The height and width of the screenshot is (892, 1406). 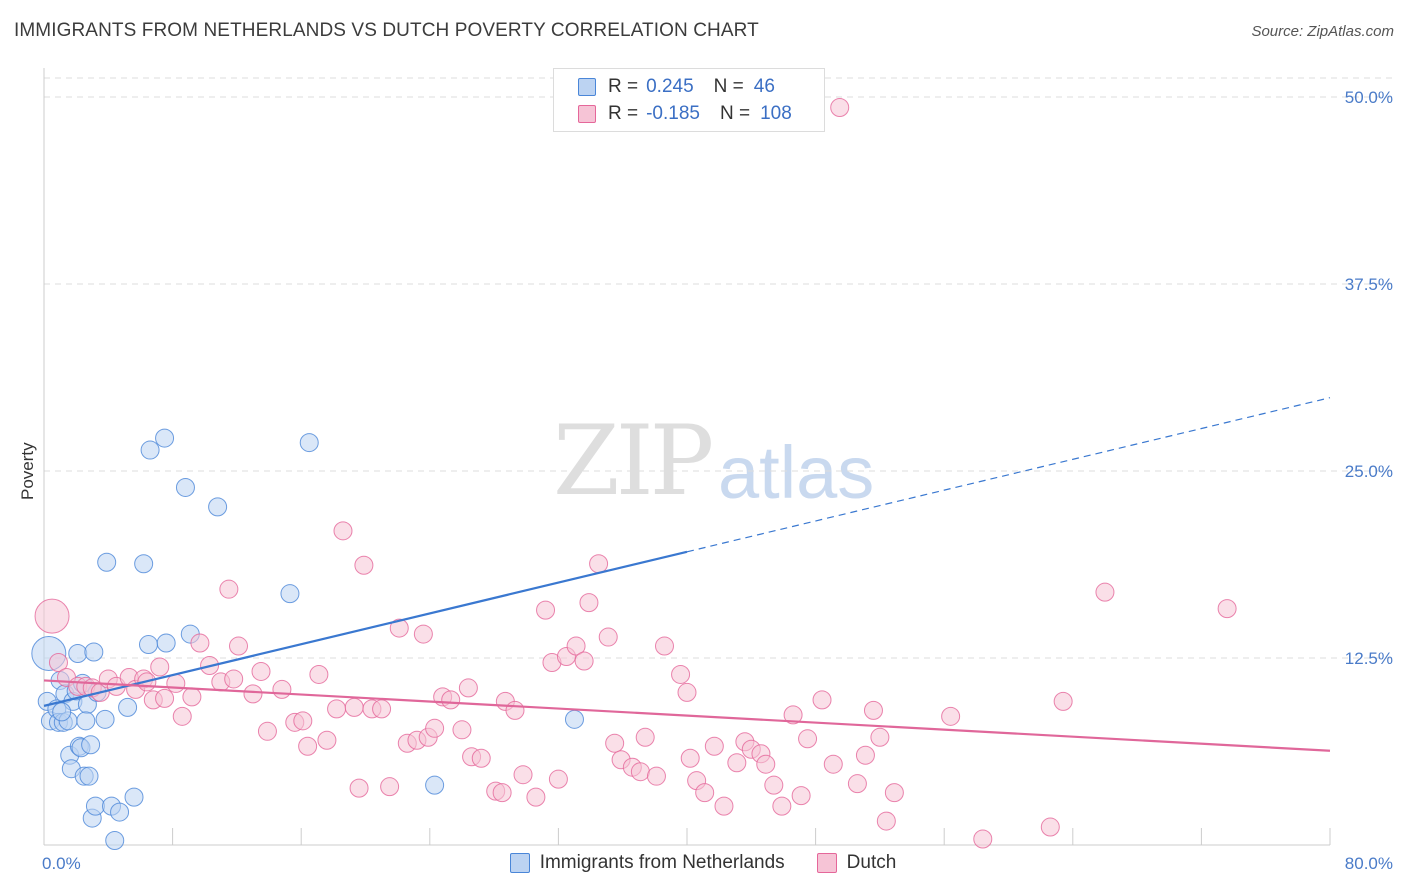 I want to click on legend-item-dutch: Dutch, so click(x=856, y=863).